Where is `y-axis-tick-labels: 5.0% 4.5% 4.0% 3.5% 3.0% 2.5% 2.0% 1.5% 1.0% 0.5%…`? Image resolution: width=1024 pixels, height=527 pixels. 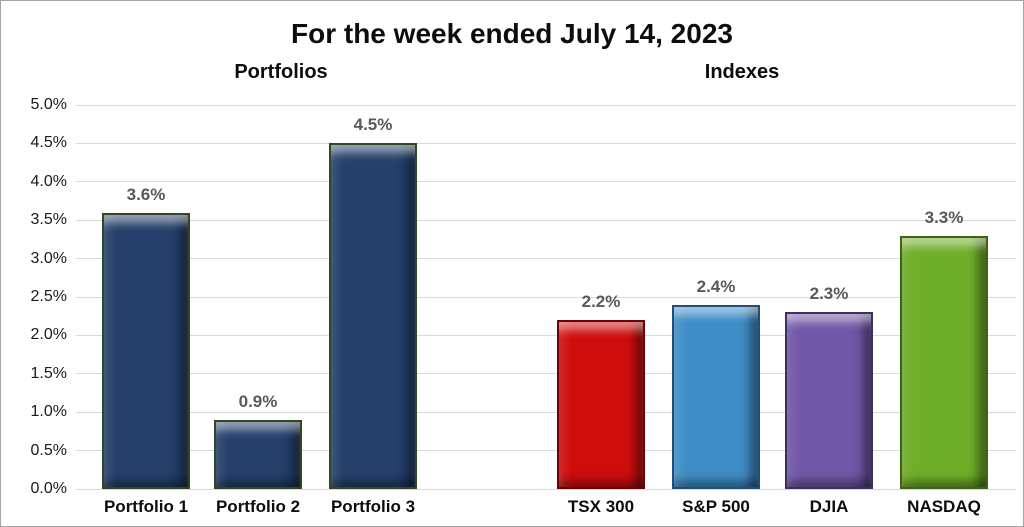
y-axis-tick-labels: 5.0% 4.5% 4.0% 3.5% 3.0% 2.5% 2.0% 1.5% 1.0% 0.5%… is located at coordinates (34, 296).